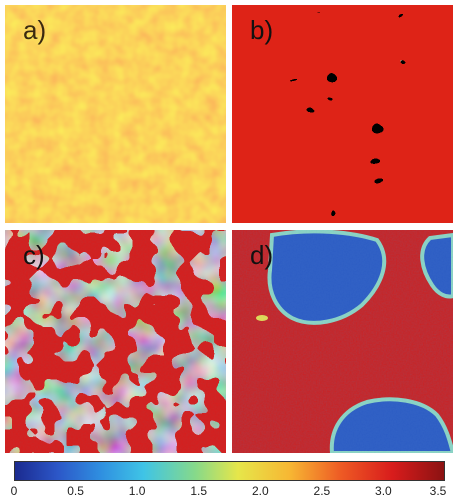  Describe the element at coordinates (262, 255) in the screenshot. I see `panel-d-label: d)` at that location.